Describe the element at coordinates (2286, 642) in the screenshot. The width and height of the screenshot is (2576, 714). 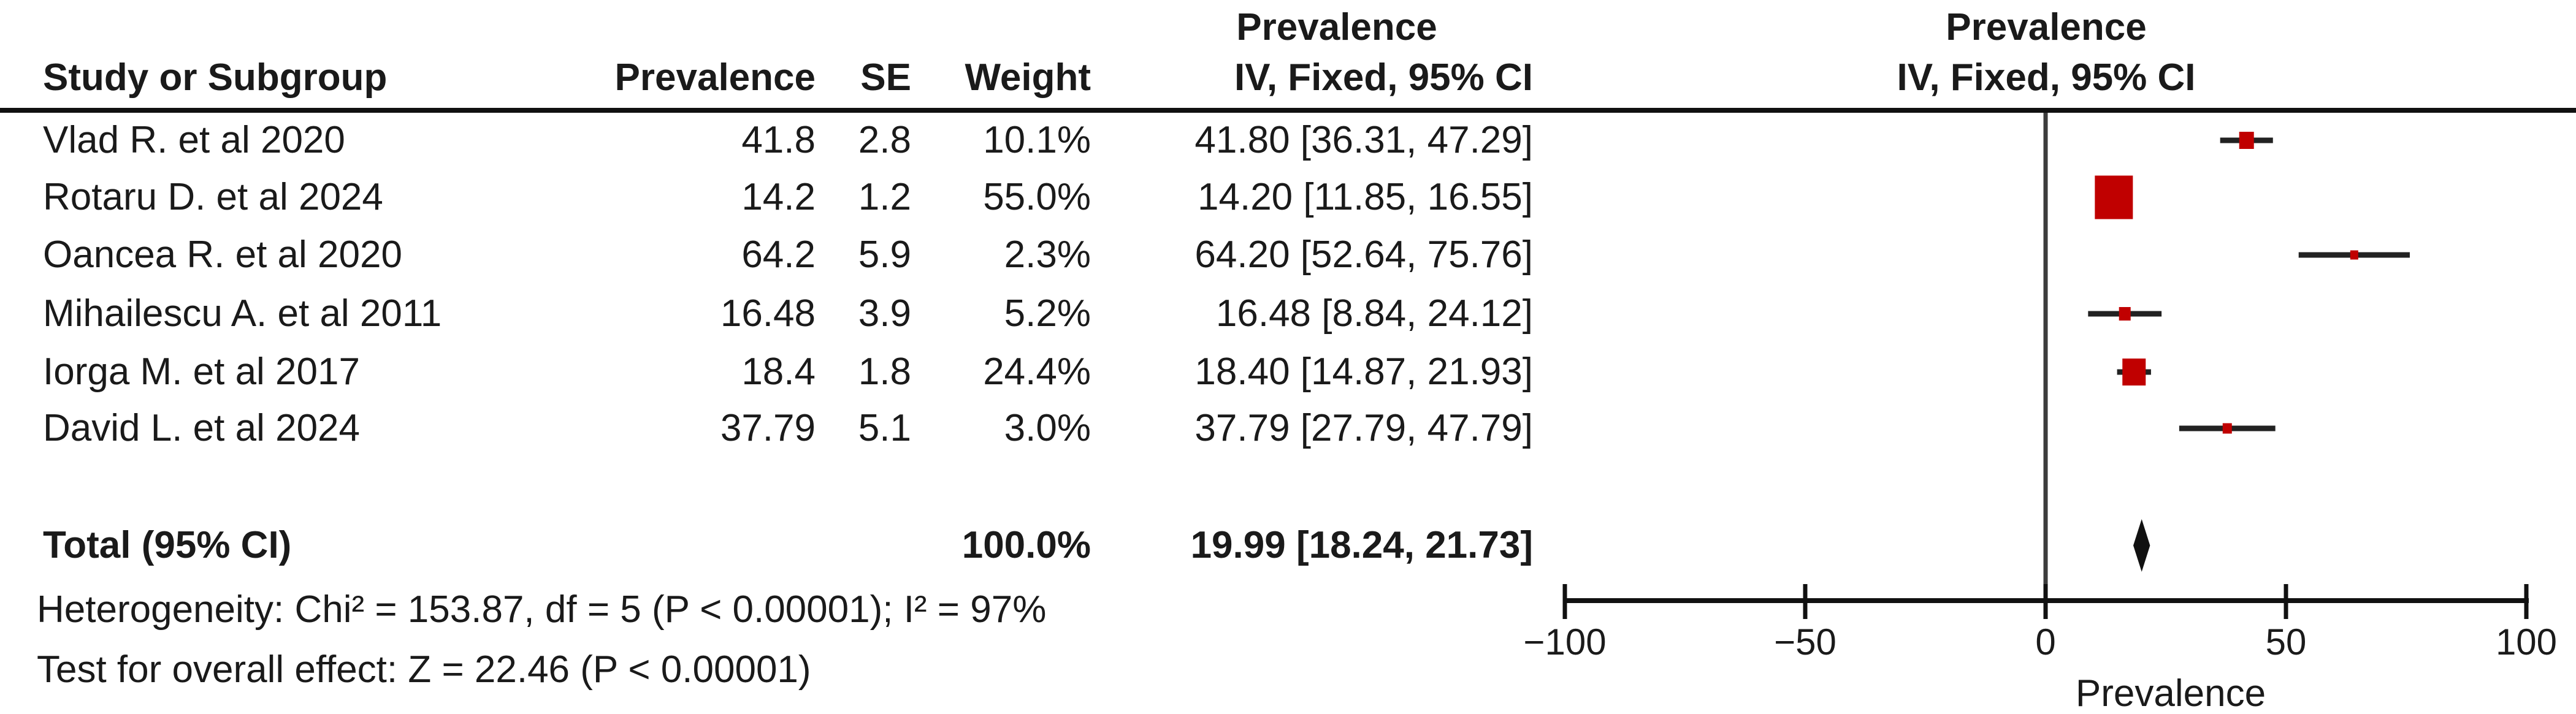
I see `axis-tick-label: 50` at that location.